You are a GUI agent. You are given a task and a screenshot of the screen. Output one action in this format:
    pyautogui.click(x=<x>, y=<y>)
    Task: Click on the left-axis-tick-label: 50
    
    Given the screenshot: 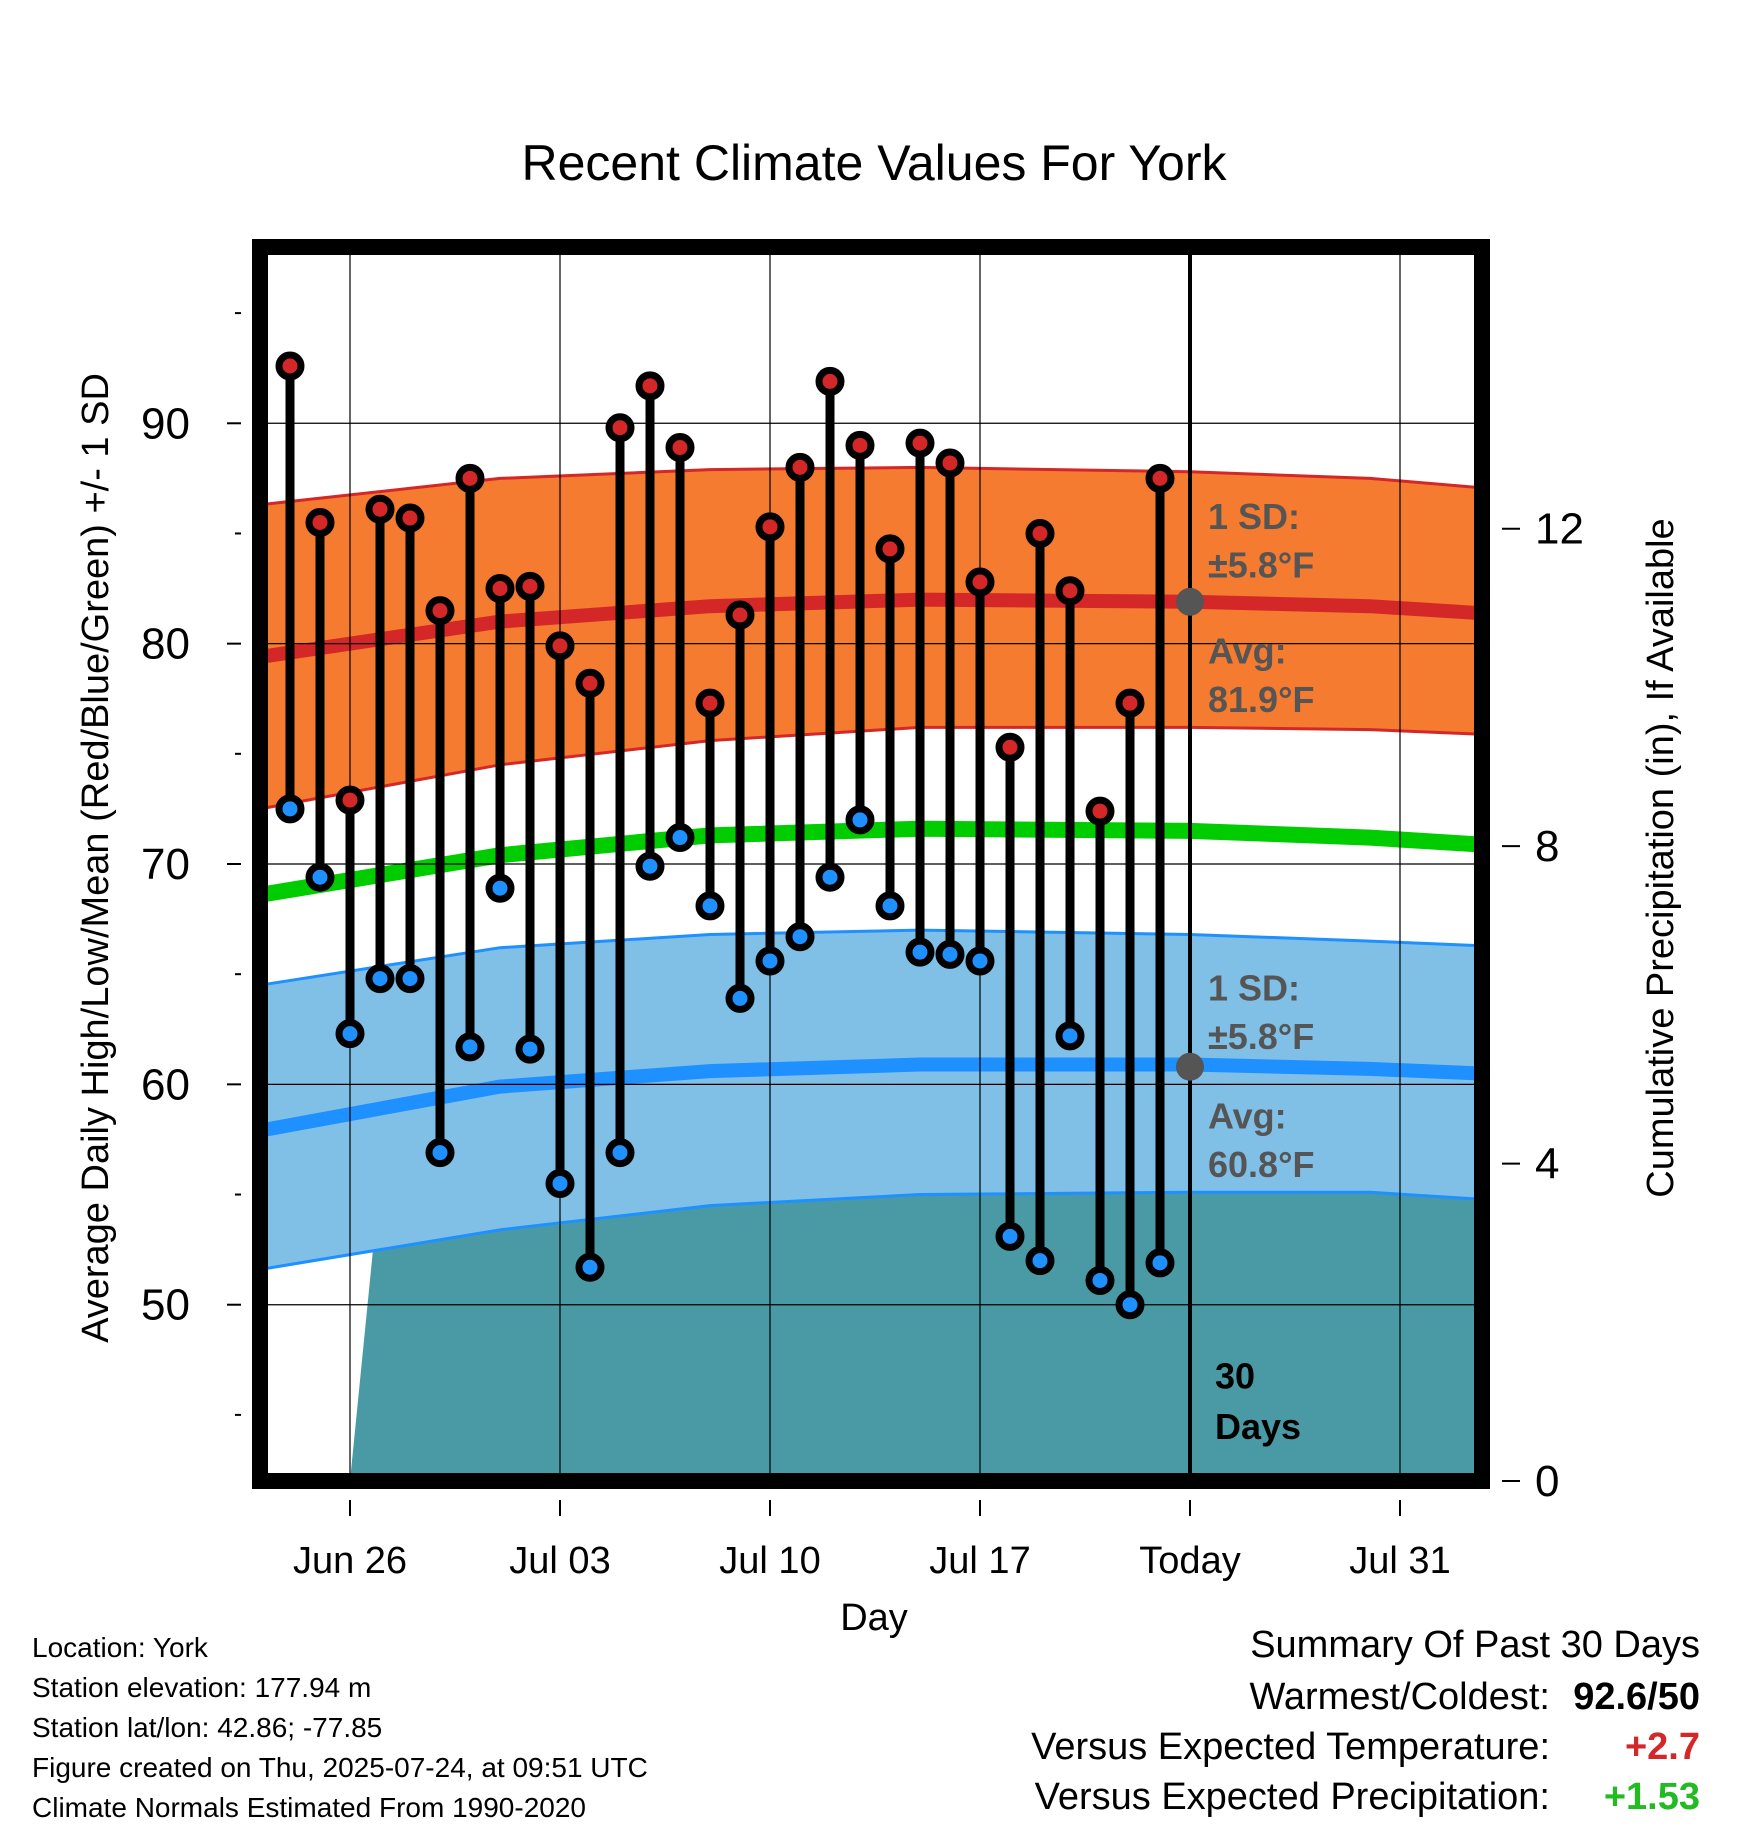 What is the action you would take?
    pyautogui.click(x=165, y=1305)
    